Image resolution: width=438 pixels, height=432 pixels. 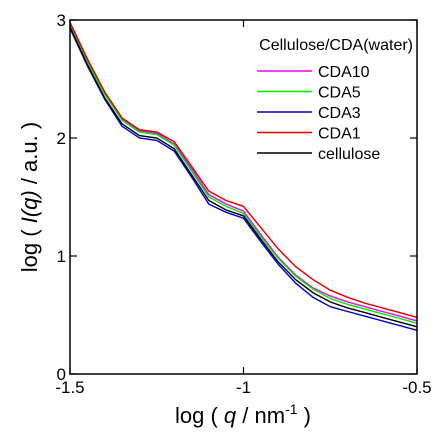 I want to click on x-tick-label: -1, so click(x=243, y=387).